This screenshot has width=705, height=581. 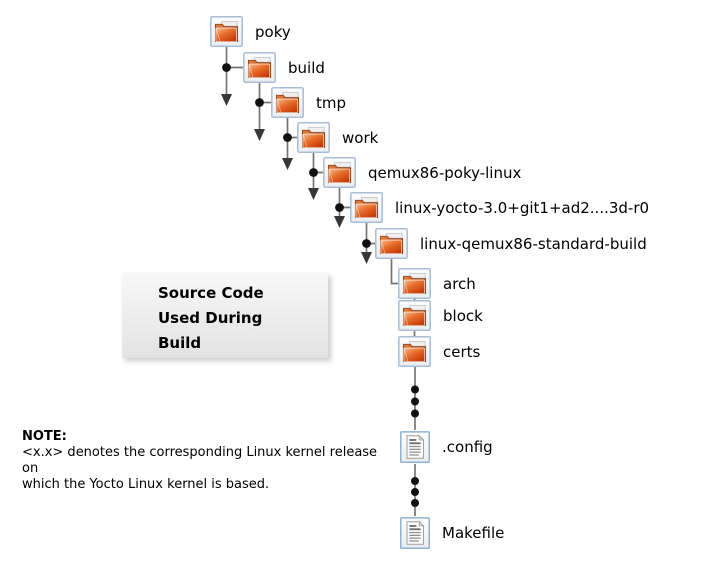 What do you see at coordinates (146, 484) in the screenshot?
I see `note-text-line: which the Yocto Linux kernel is based.` at bounding box center [146, 484].